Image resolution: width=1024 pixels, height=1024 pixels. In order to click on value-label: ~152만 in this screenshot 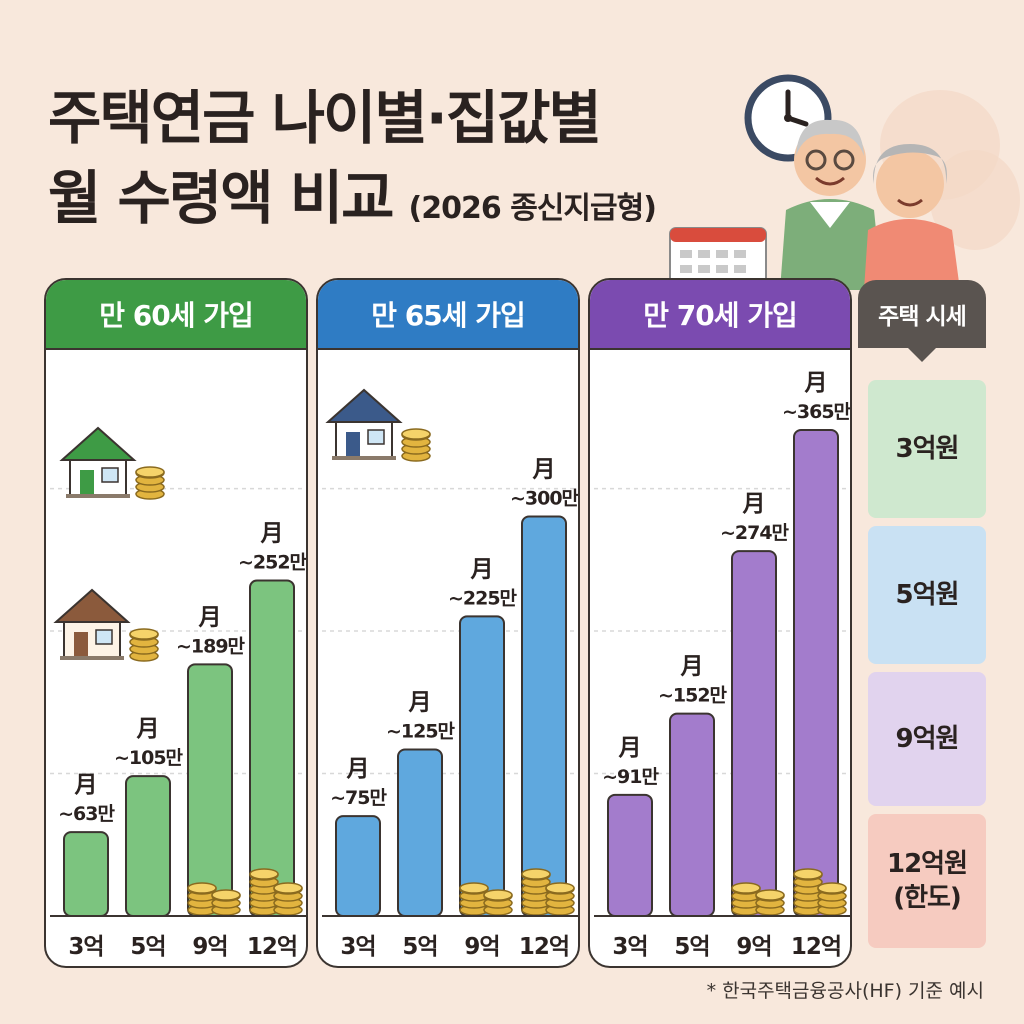, I will do `click(693, 696)`.